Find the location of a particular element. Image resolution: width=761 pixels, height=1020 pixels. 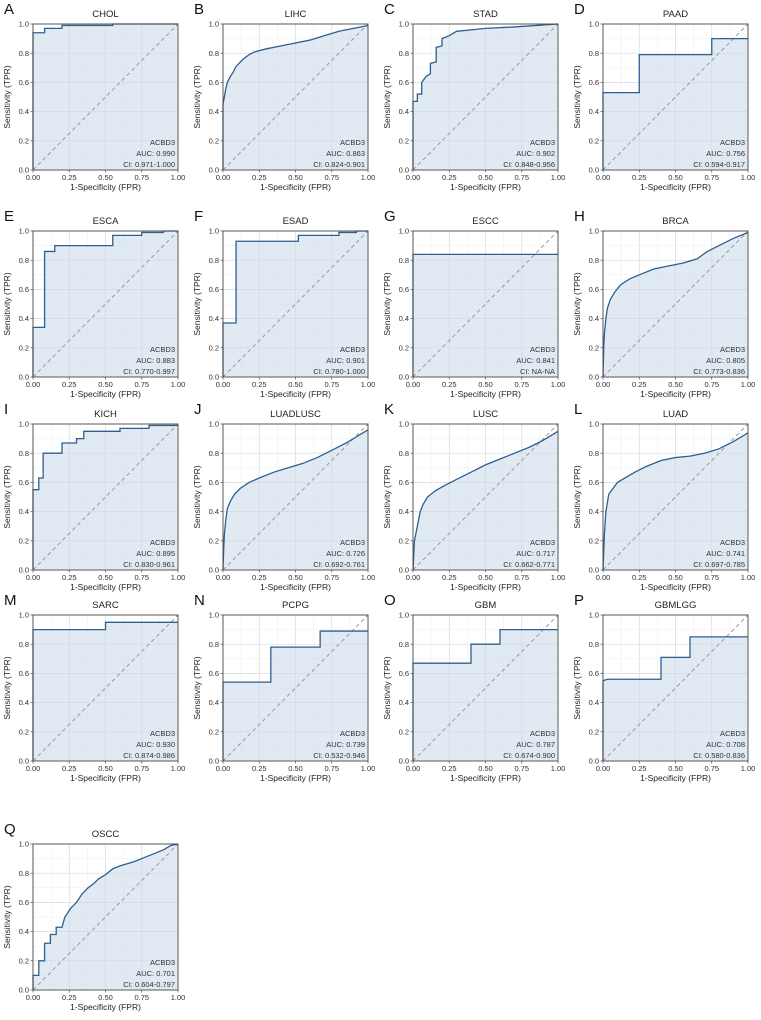

chart-title: ESAD is located at coordinates (296, 221).